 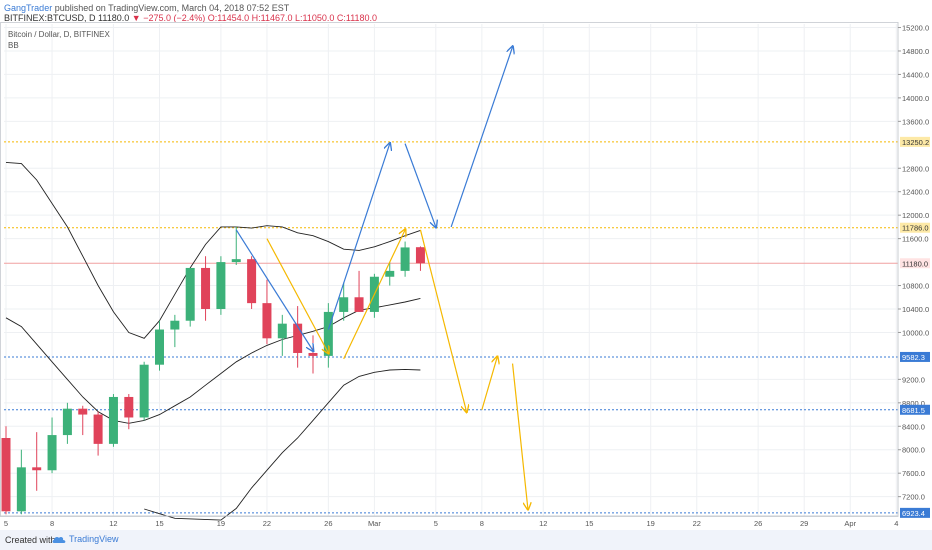 I want to click on brand-label: TradingView, so click(x=94, y=539).